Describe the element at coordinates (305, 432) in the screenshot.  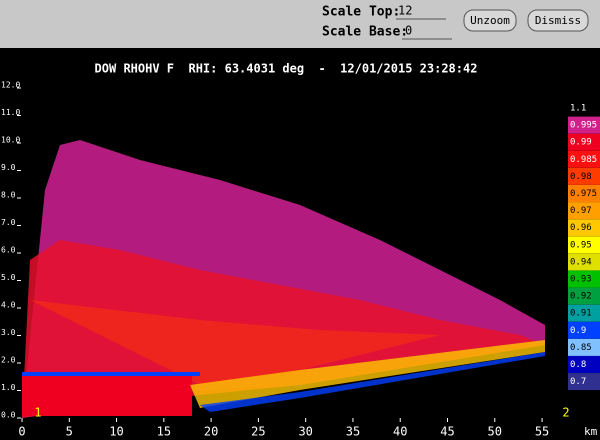
I see `x-tick-label: 30` at that location.